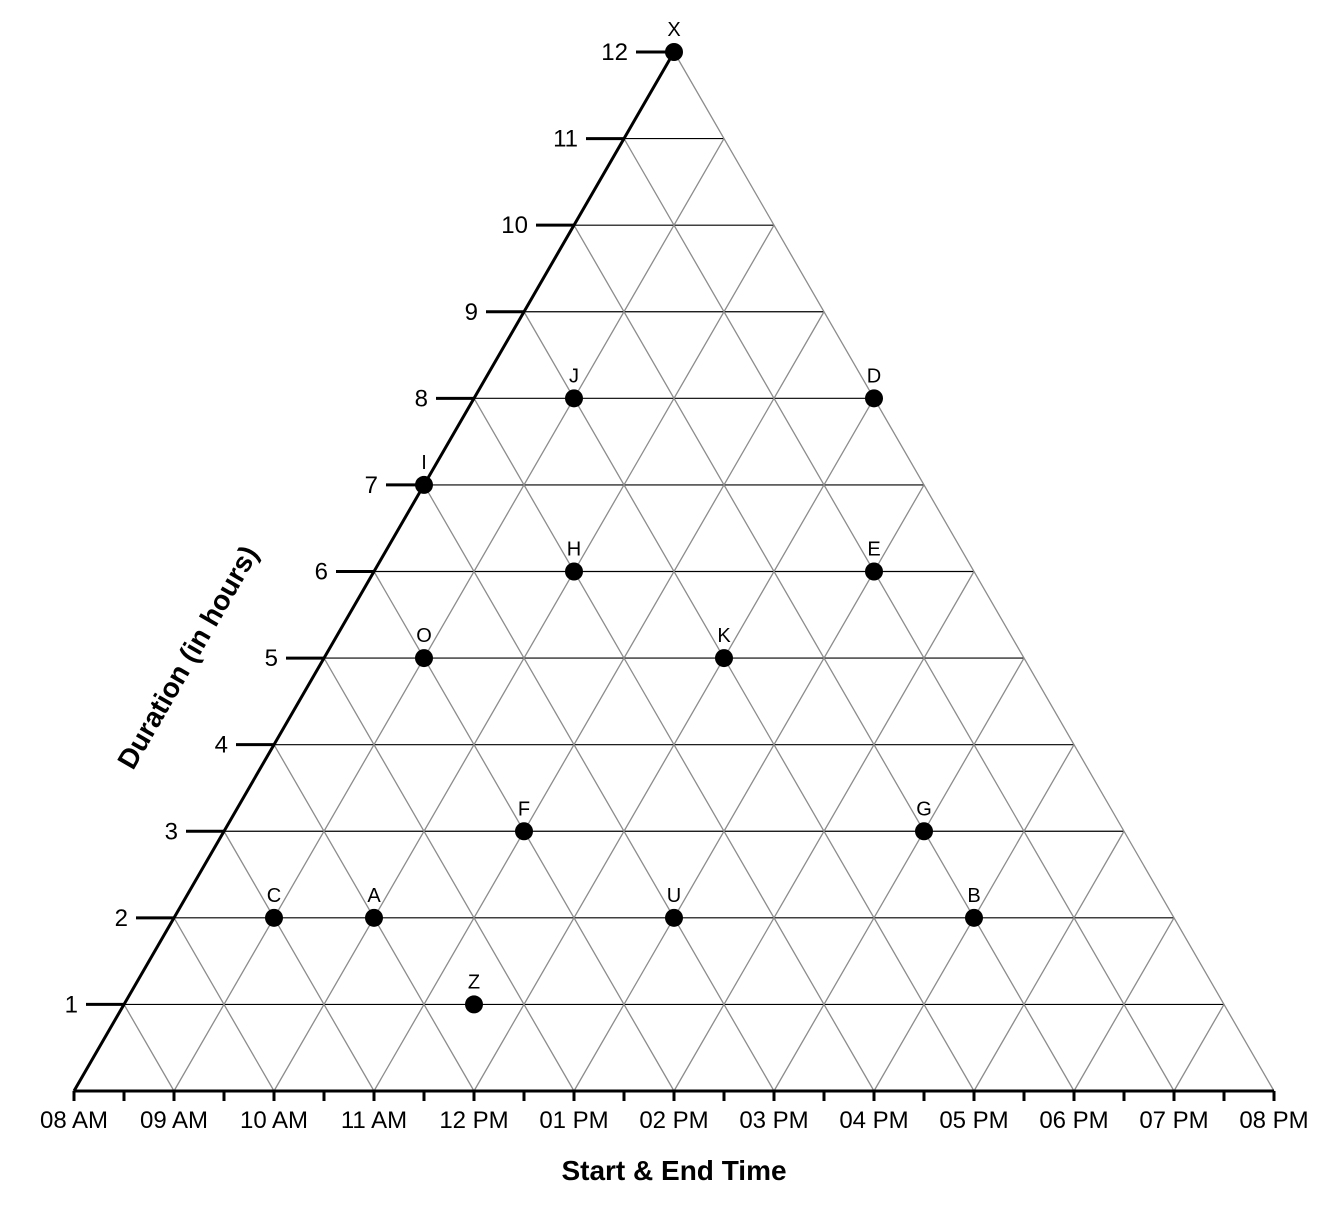 The image size is (1338, 1222). What do you see at coordinates (471, 312) in the screenshot?
I see `y-tick-label: 9` at bounding box center [471, 312].